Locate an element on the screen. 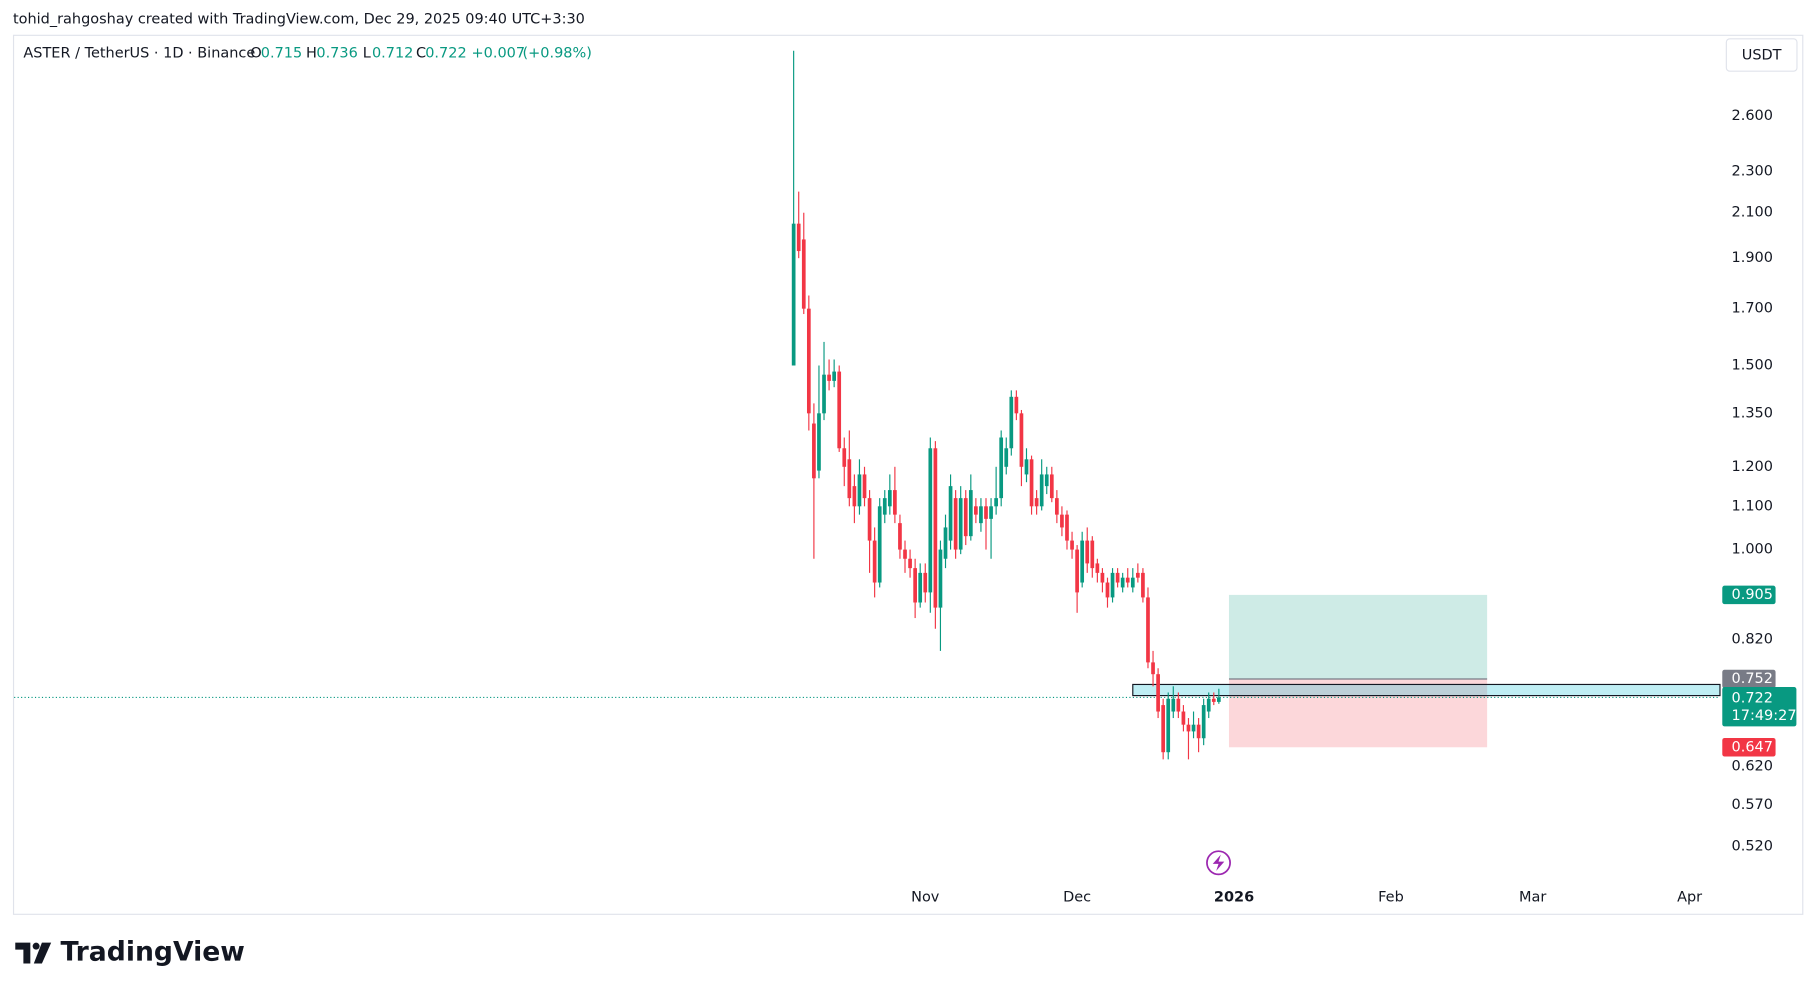 This screenshot has width=1814, height=989. logo-text: TradingView is located at coordinates (152, 952).